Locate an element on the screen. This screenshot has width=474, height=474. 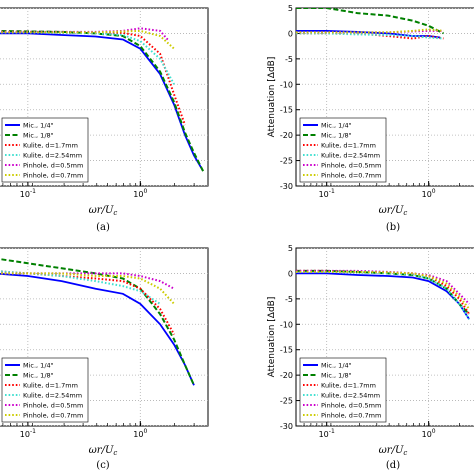
panel-caption: (d) is located at coordinates (393, 465).